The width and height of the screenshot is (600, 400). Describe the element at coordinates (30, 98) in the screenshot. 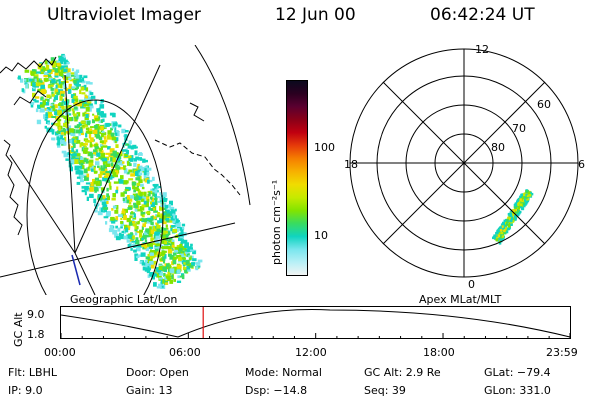

I see `coastline-islands` at that location.